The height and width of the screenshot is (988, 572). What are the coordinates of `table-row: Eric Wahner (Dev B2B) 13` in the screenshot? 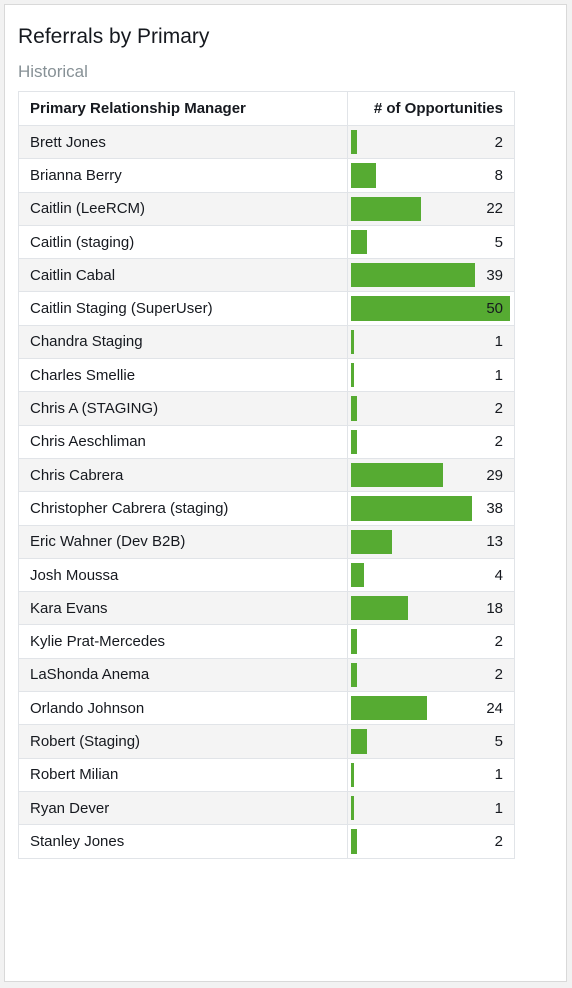 It's located at (266, 541).